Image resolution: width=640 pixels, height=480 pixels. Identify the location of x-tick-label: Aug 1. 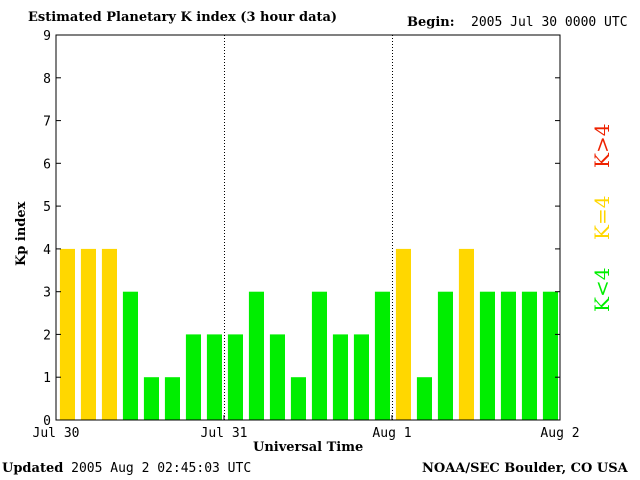
(391, 433).